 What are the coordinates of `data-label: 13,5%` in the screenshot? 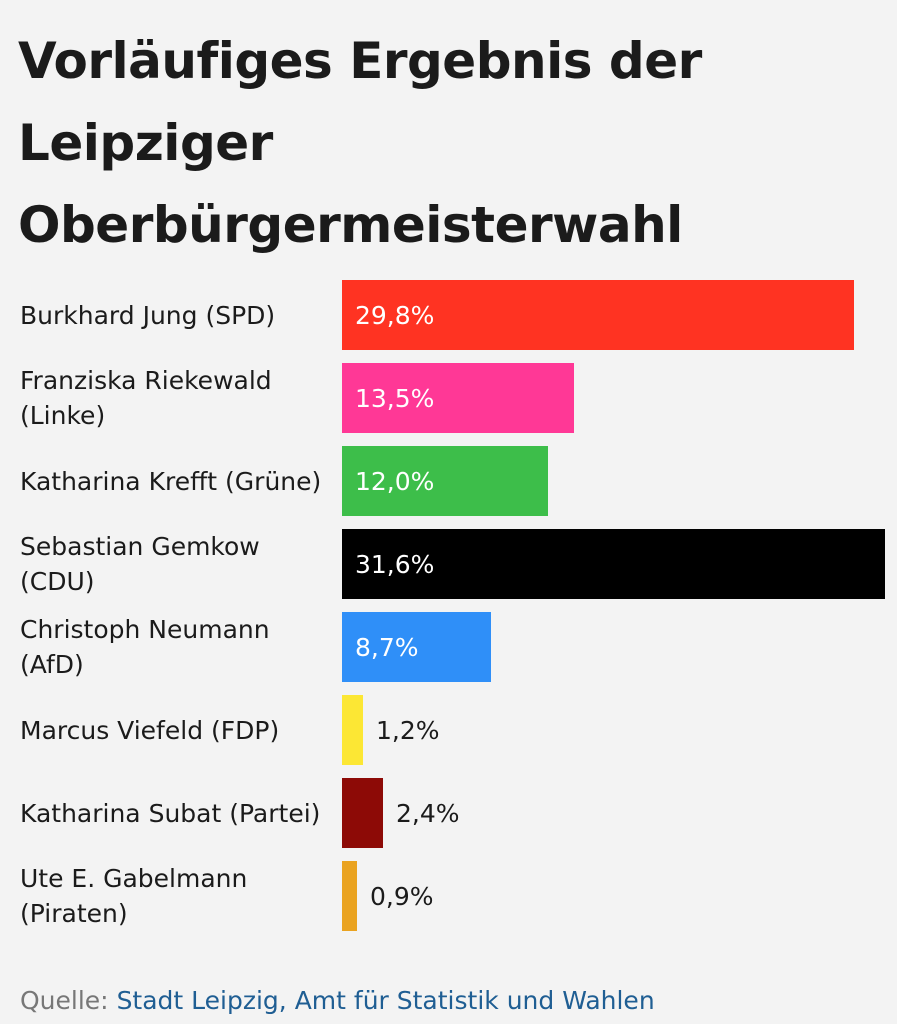 It's located at (395, 398).